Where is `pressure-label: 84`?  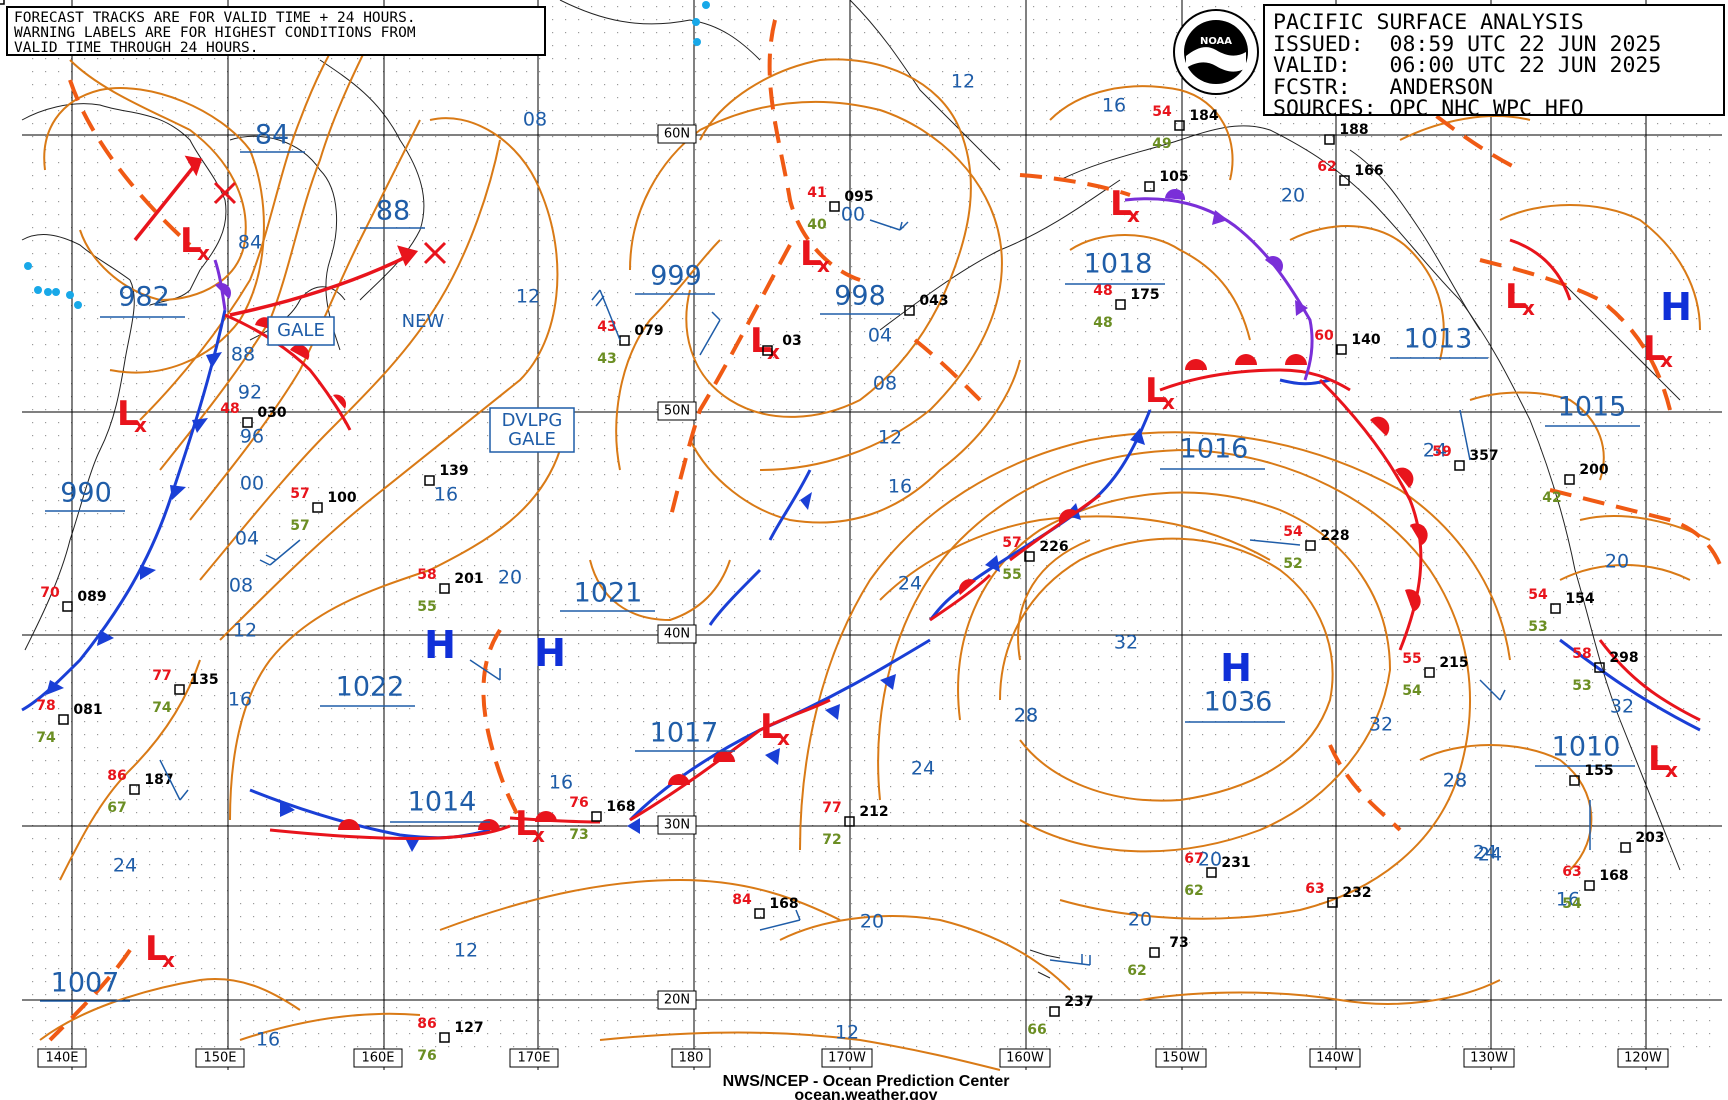 pressure-label: 84 is located at coordinates (272, 135).